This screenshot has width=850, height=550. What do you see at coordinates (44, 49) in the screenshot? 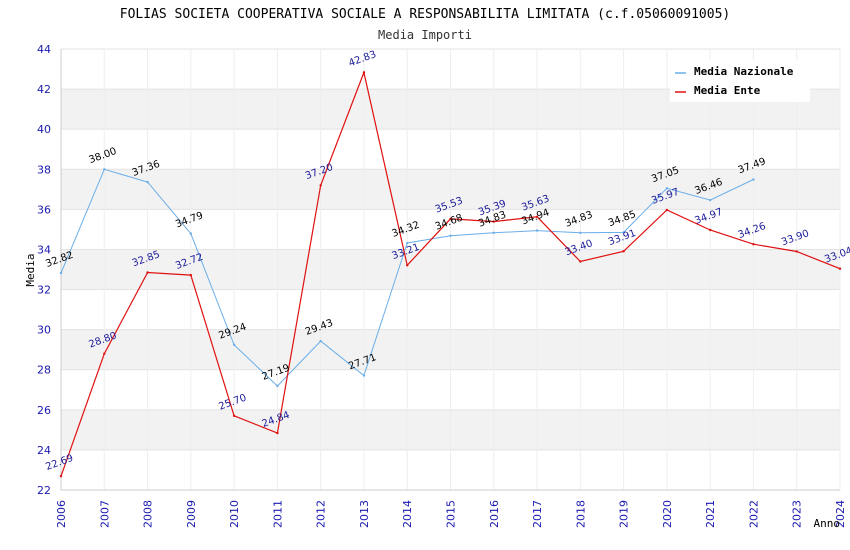
I see `y-tick-label: 44` at bounding box center [44, 49].